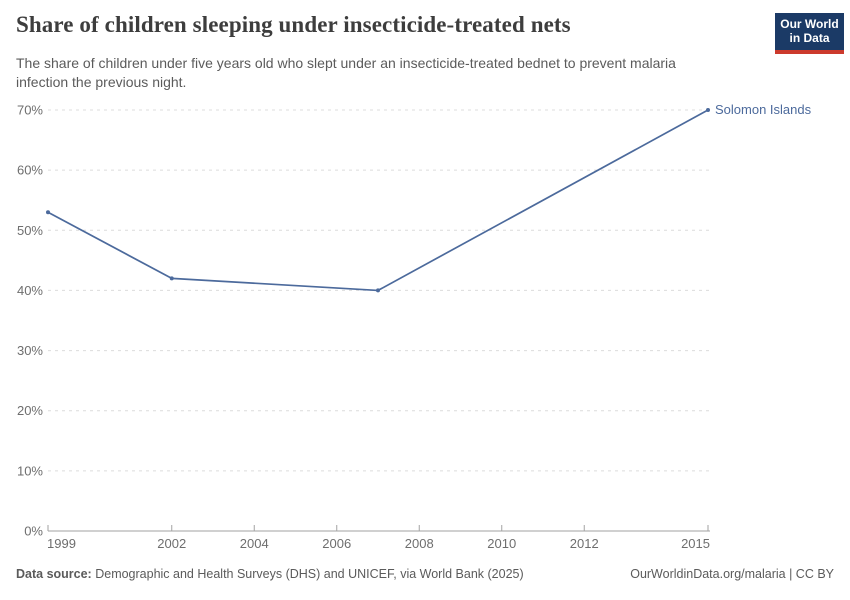 This screenshot has width=850, height=600. Describe the element at coordinates (30, 470) in the screenshot. I see `y-axis-tick-label: 10%` at that location.